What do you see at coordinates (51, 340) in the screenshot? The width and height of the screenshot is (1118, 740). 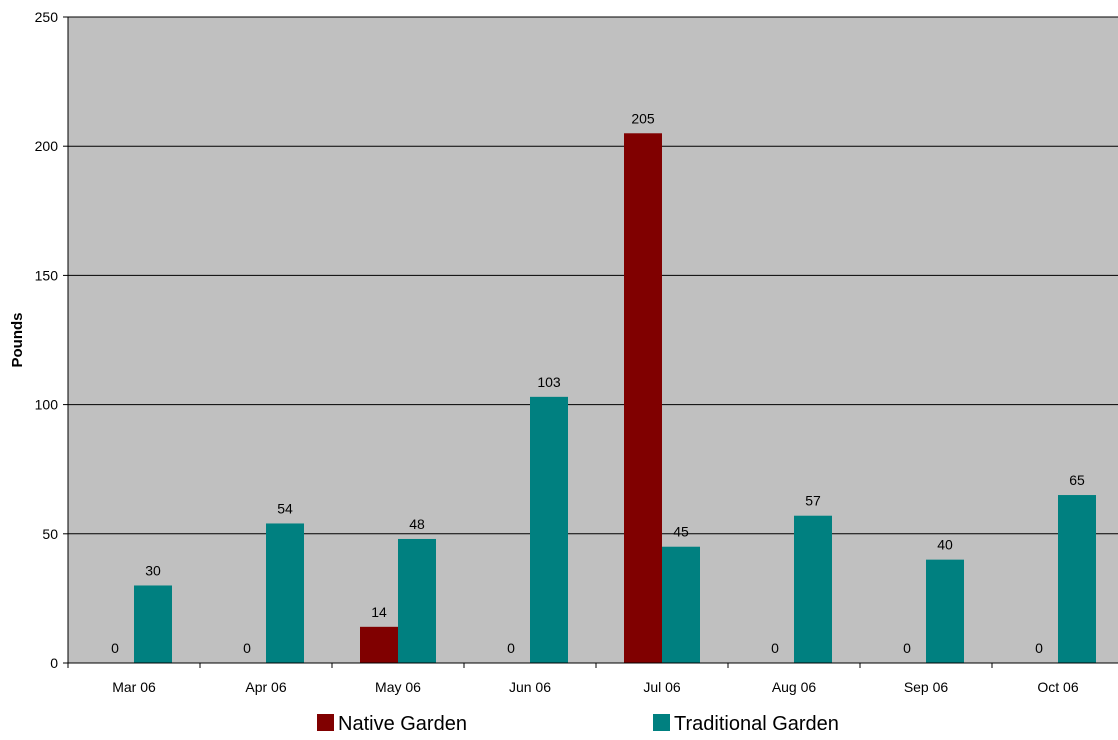 I see `y-axis-ticks: 0 50 100 150 200 250` at bounding box center [51, 340].